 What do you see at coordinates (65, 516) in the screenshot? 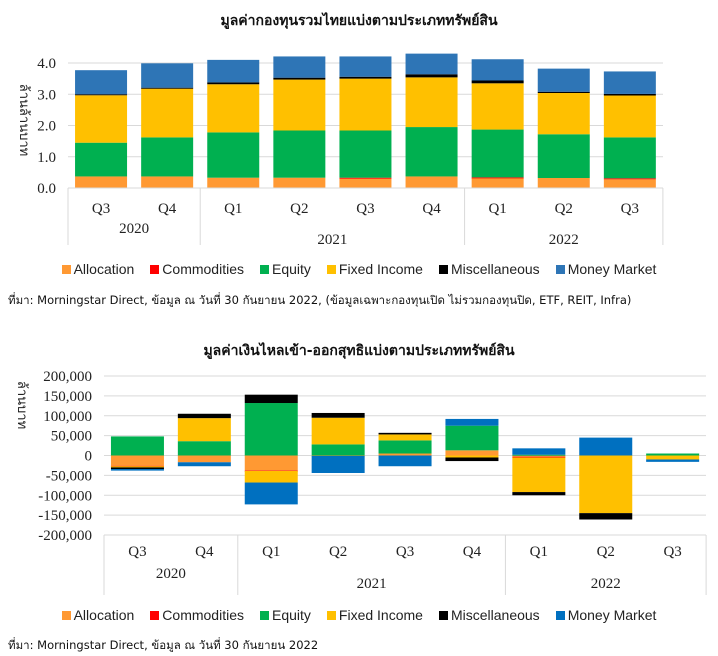
I see `y-tick-label: -150,000` at bounding box center [65, 516].